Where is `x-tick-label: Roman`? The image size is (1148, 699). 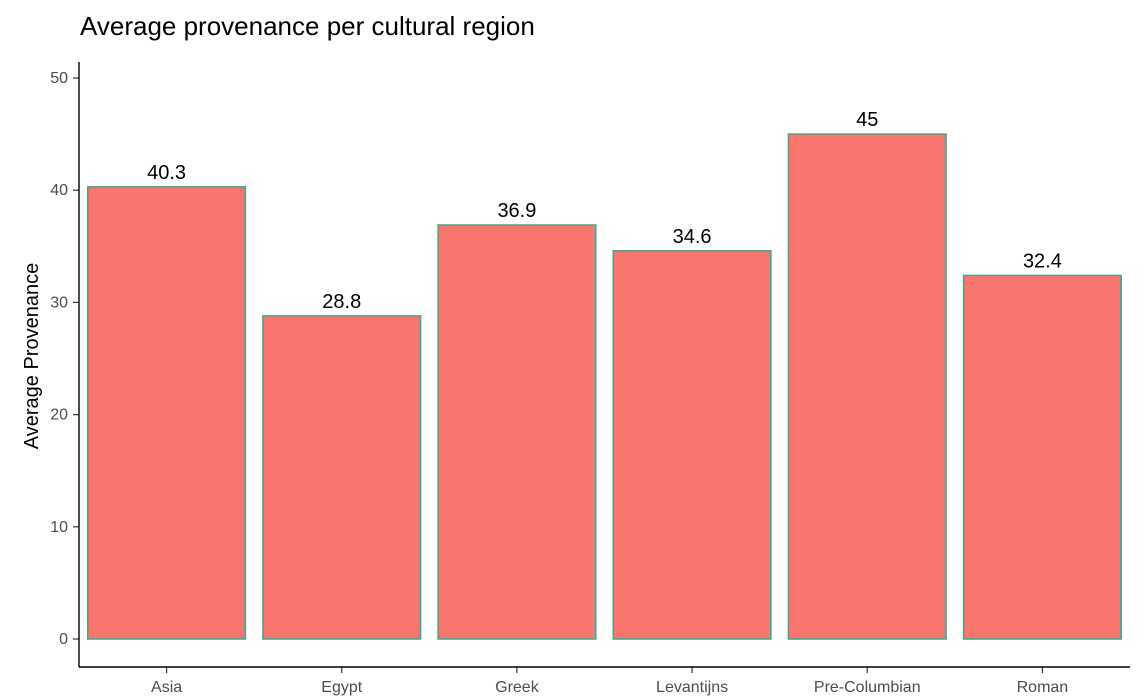
x-tick-label: Roman is located at coordinates (1043, 687).